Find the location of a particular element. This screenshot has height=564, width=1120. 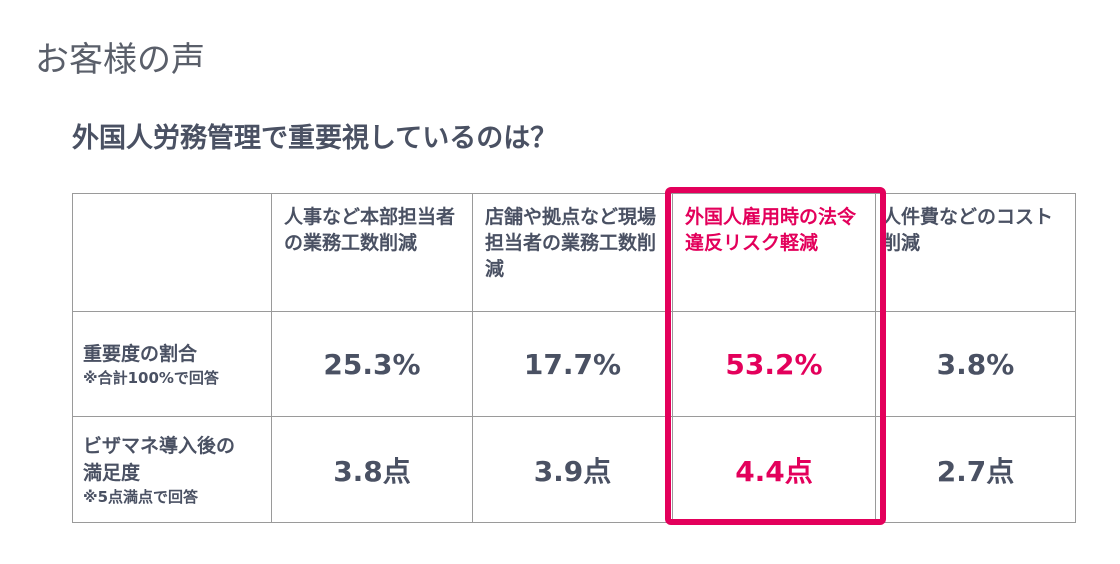

column-header: 人件費などのコスト削減 is located at coordinates (975, 252).